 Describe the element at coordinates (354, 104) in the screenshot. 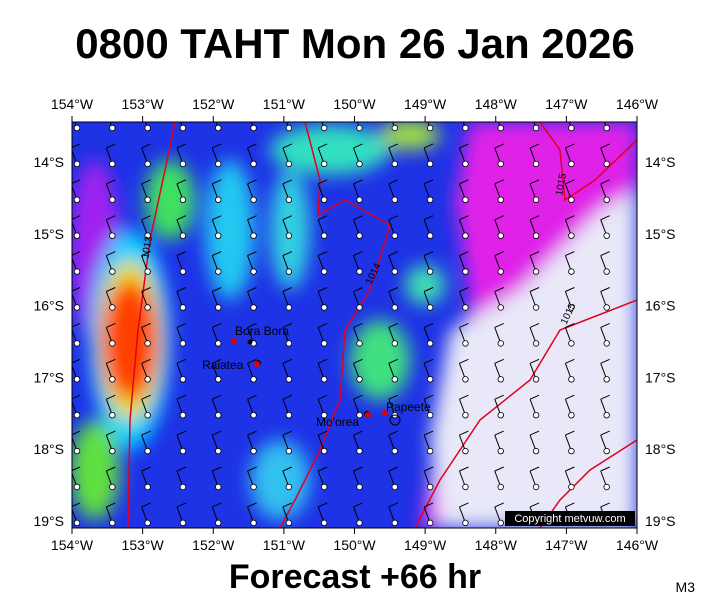

I see `lon-label: 150°W` at that location.